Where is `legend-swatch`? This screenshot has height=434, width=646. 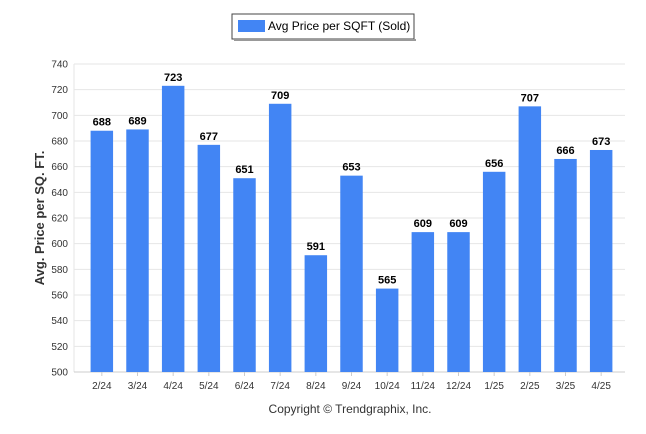 legend-swatch is located at coordinates (251, 26).